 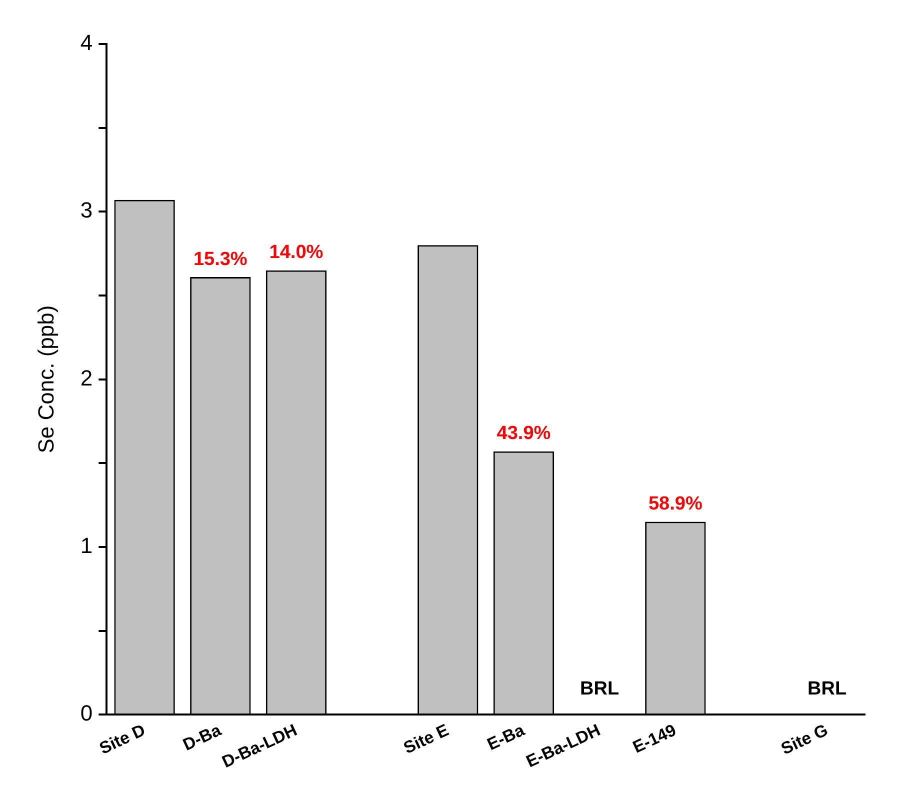 I want to click on y-tick-label: 4, so click(x=86, y=43).